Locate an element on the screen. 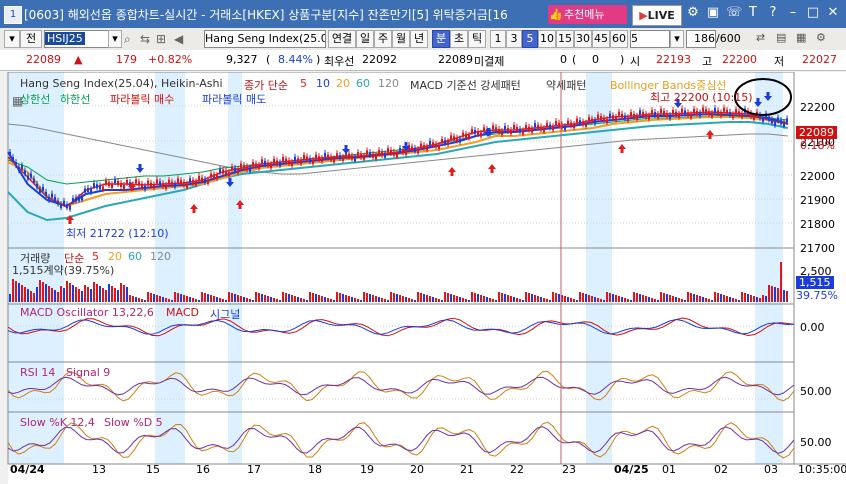 This screenshot has height=484, width=846. zoom-icon: ⇄ is located at coordinates (761, 37).